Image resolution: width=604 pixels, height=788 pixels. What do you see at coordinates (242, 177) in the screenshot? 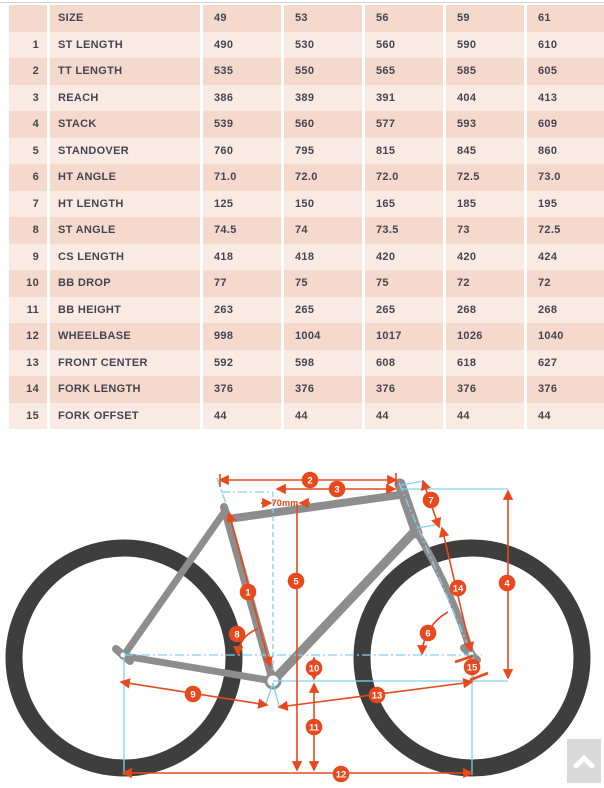
I see `value-cell: 71.0` at bounding box center [242, 177].